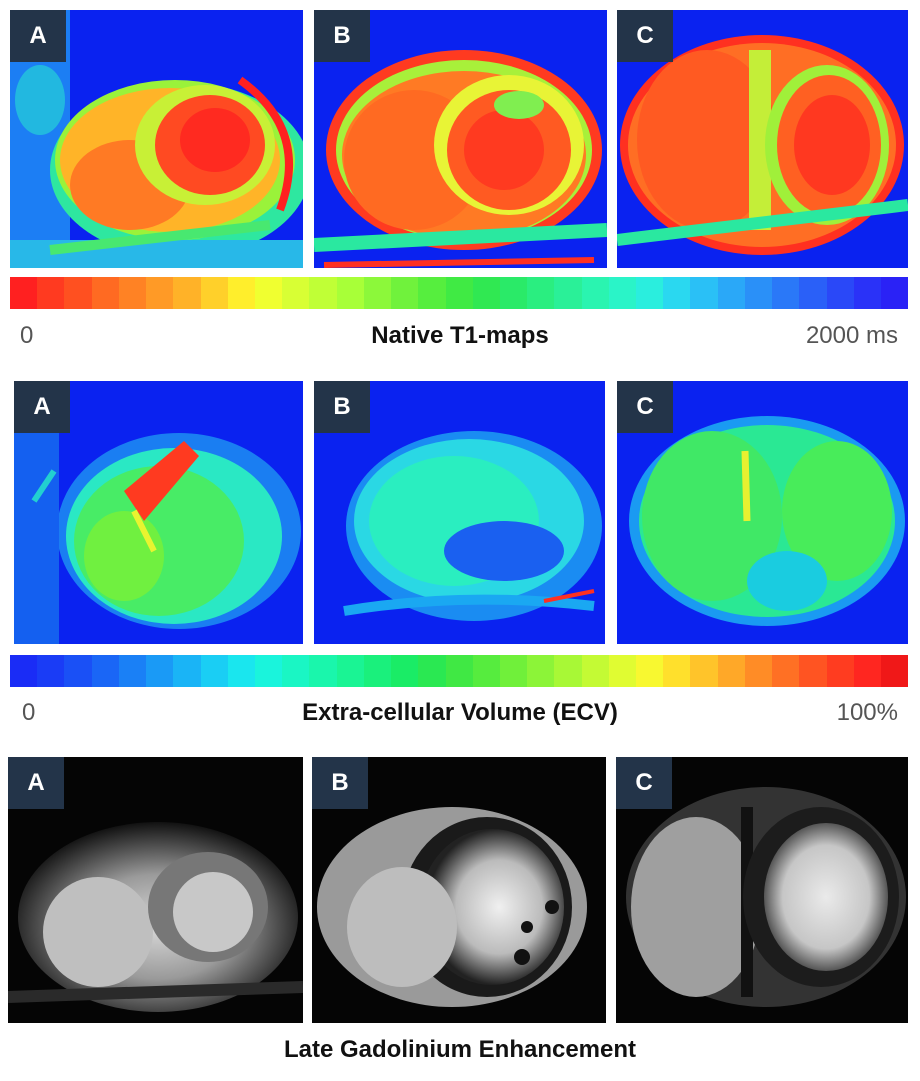 The image size is (920, 1081). I want to click on t1-scale-max-label: 2000 ms, so click(851, 335).